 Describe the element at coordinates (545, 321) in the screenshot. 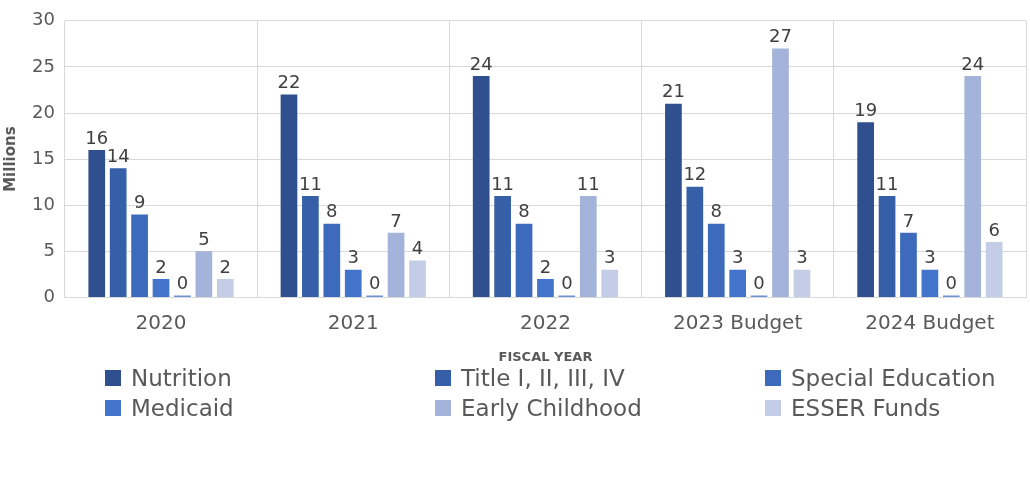

I see `x-tick-label: 2022` at that location.